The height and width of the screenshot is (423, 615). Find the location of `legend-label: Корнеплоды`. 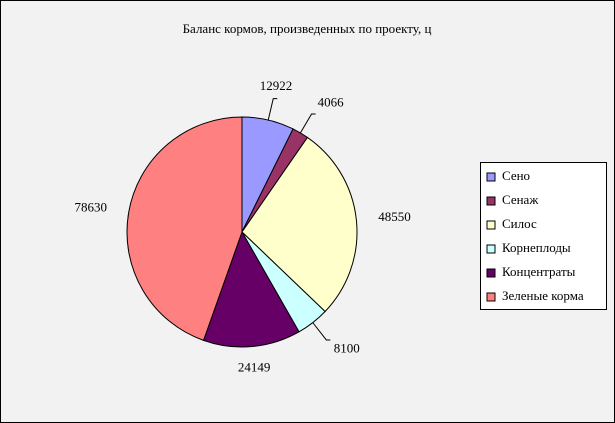

legend-label: Корнеплоды is located at coordinates (536, 247).